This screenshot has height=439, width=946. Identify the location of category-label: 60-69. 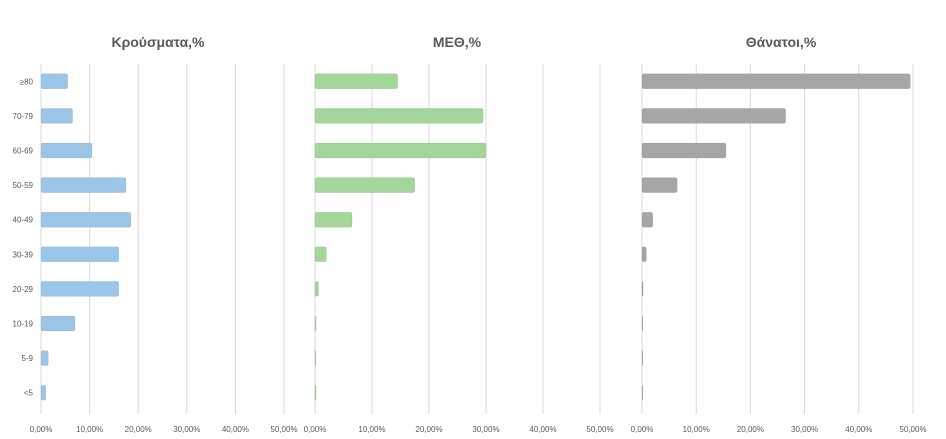
(23, 151).